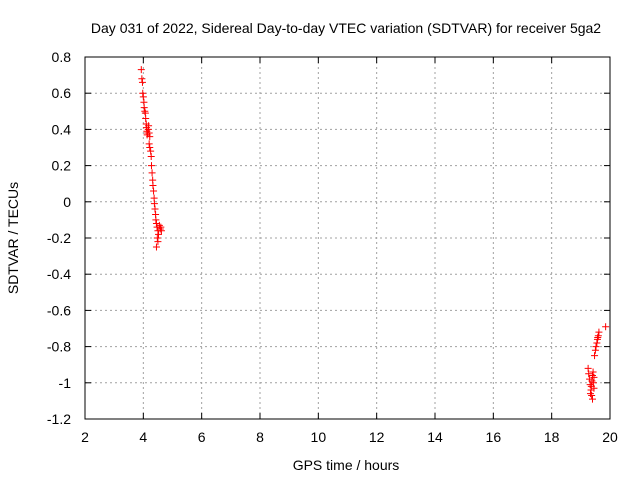 This screenshot has height=480, width=640. What do you see at coordinates (65, 383) in the screenshot?
I see `y-tick-label: -1` at bounding box center [65, 383].